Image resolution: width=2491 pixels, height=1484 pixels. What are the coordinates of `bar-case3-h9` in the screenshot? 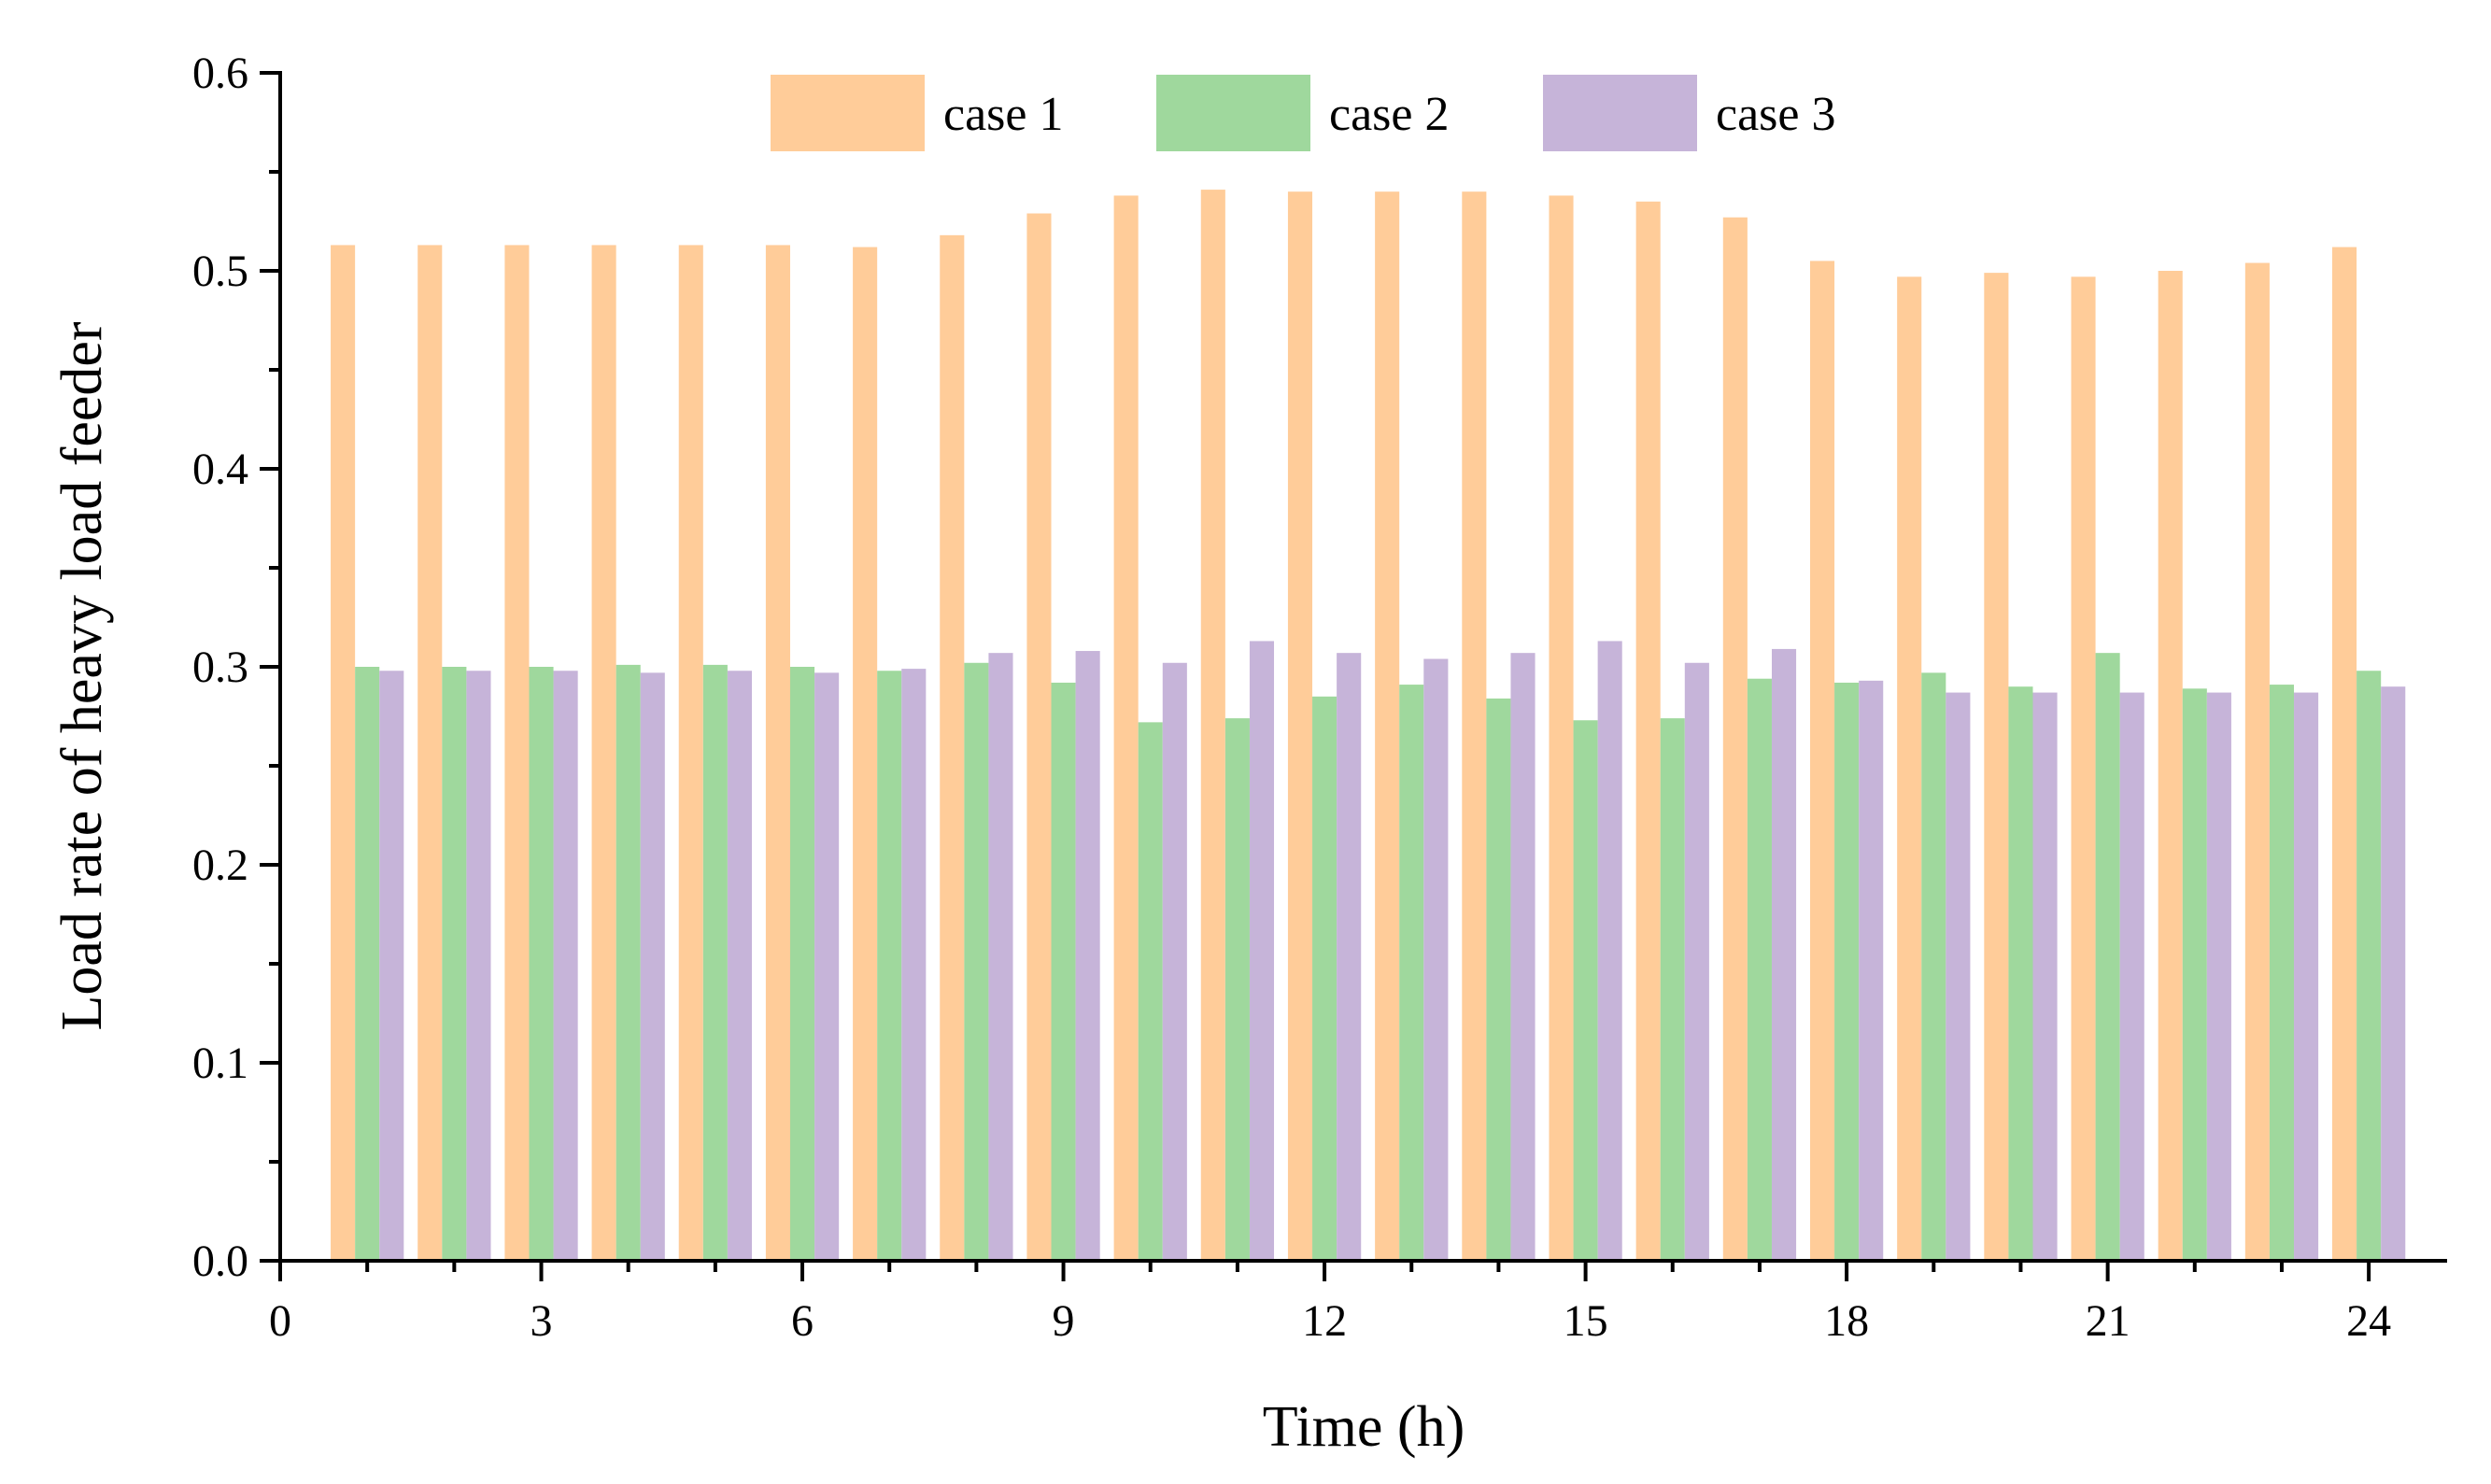 It's located at (1087, 956).